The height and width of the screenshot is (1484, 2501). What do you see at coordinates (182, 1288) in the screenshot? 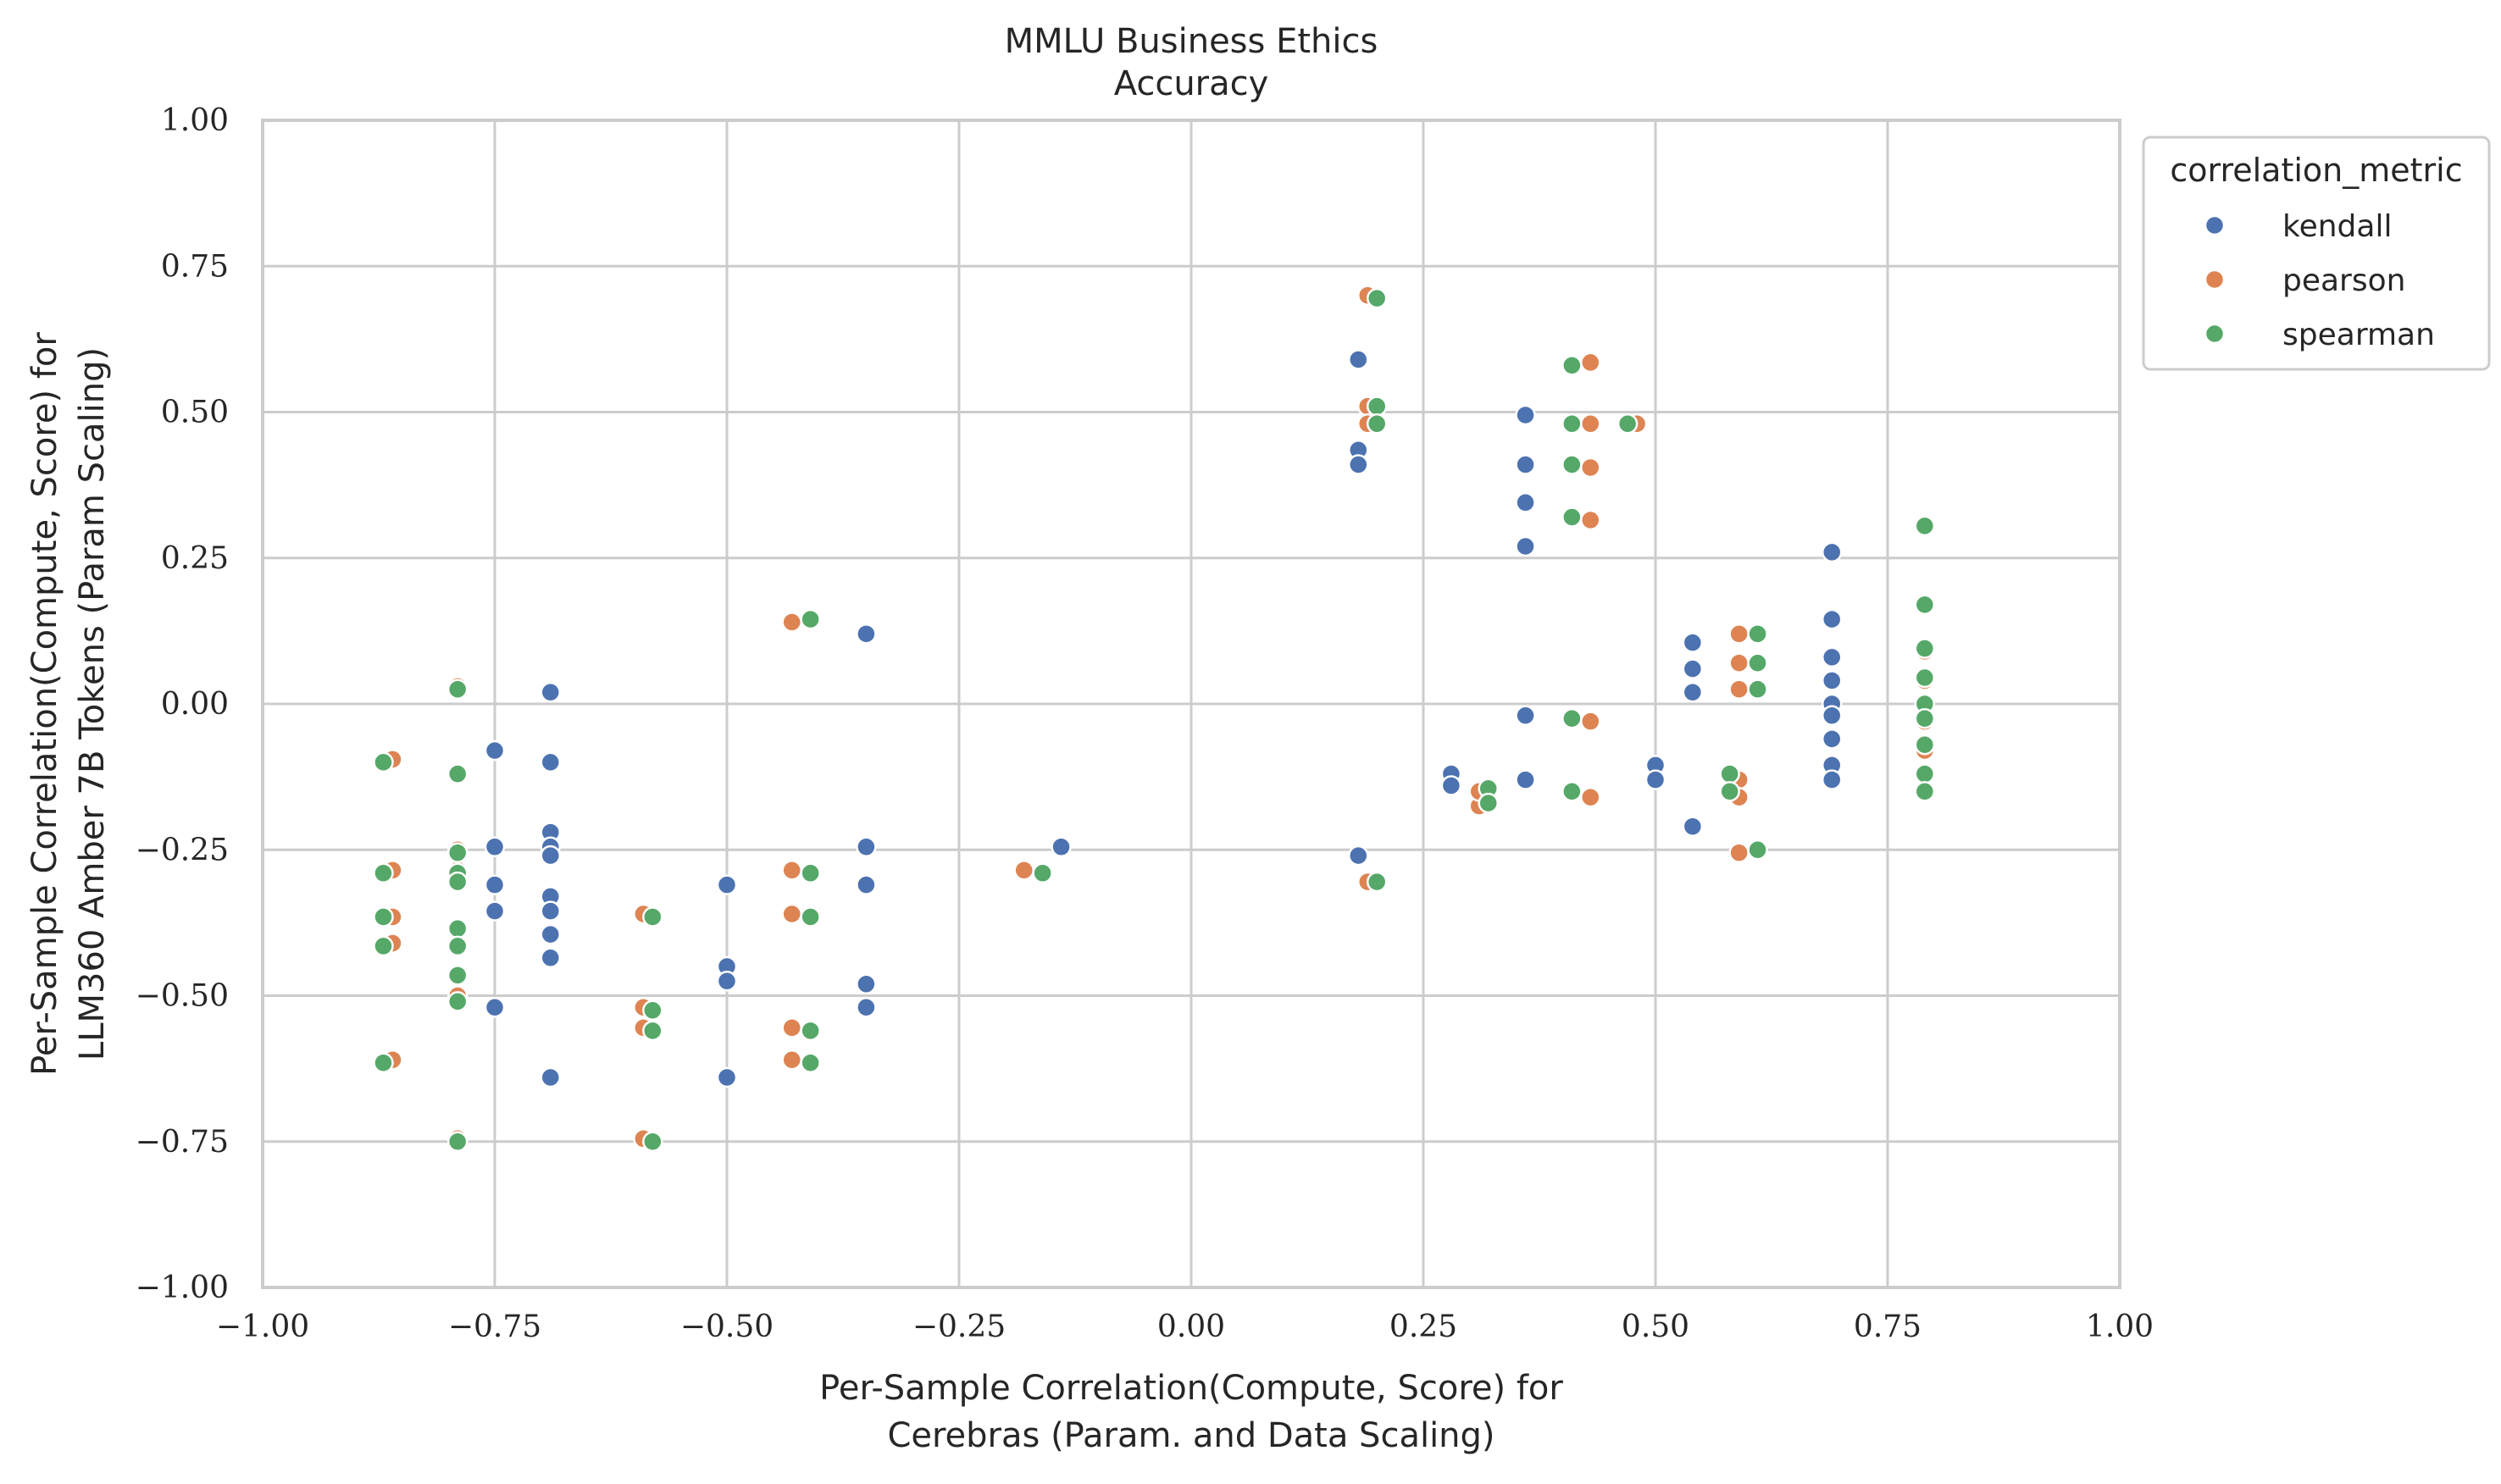
I see `y-tick-label: −1.00` at bounding box center [182, 1288].